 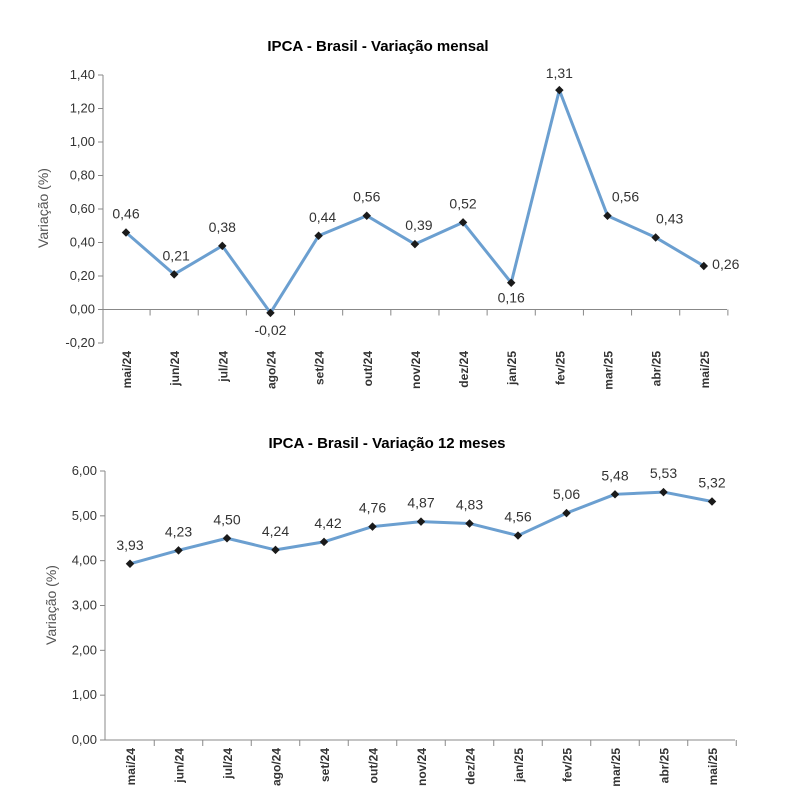 What do you see at coordinates (327, 523) in the screenshot?
I see `data-label: 4,42` at bounding box center [327, 523].